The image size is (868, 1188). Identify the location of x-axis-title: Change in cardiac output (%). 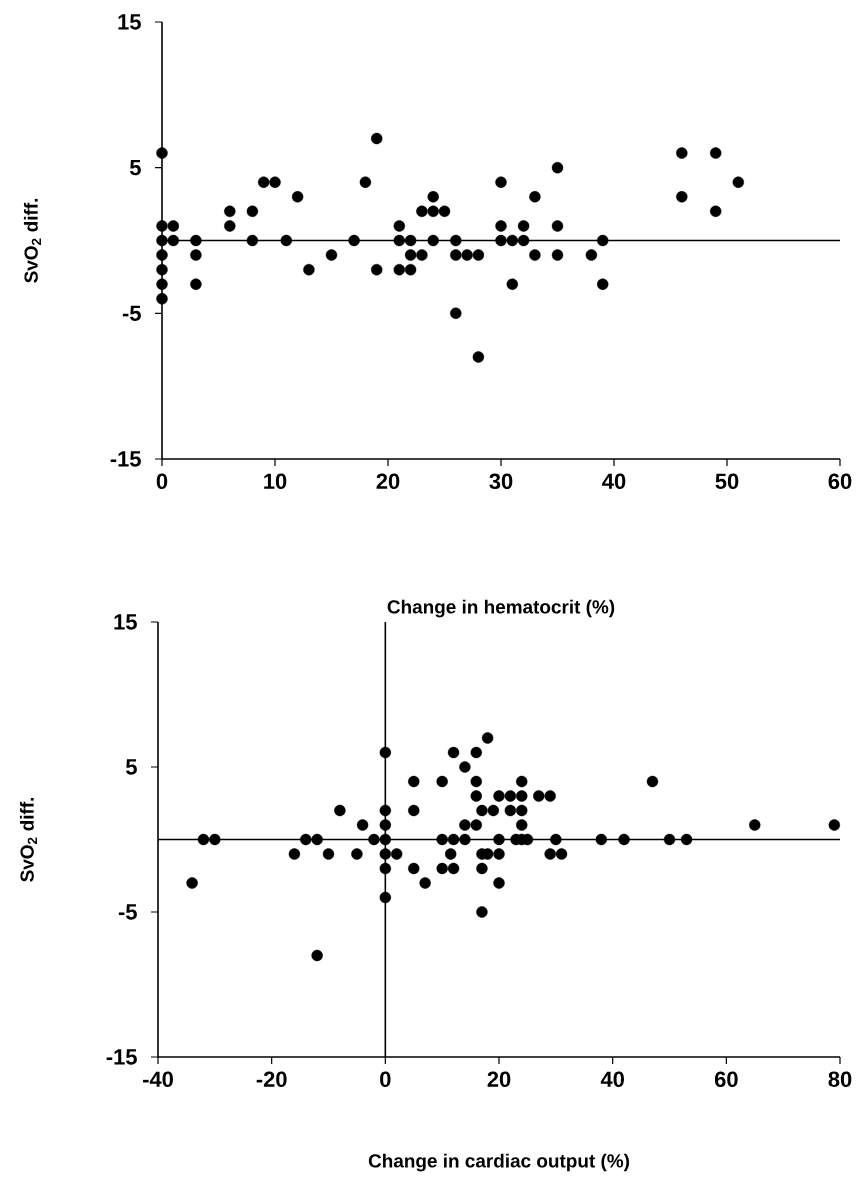
(498, 1162).